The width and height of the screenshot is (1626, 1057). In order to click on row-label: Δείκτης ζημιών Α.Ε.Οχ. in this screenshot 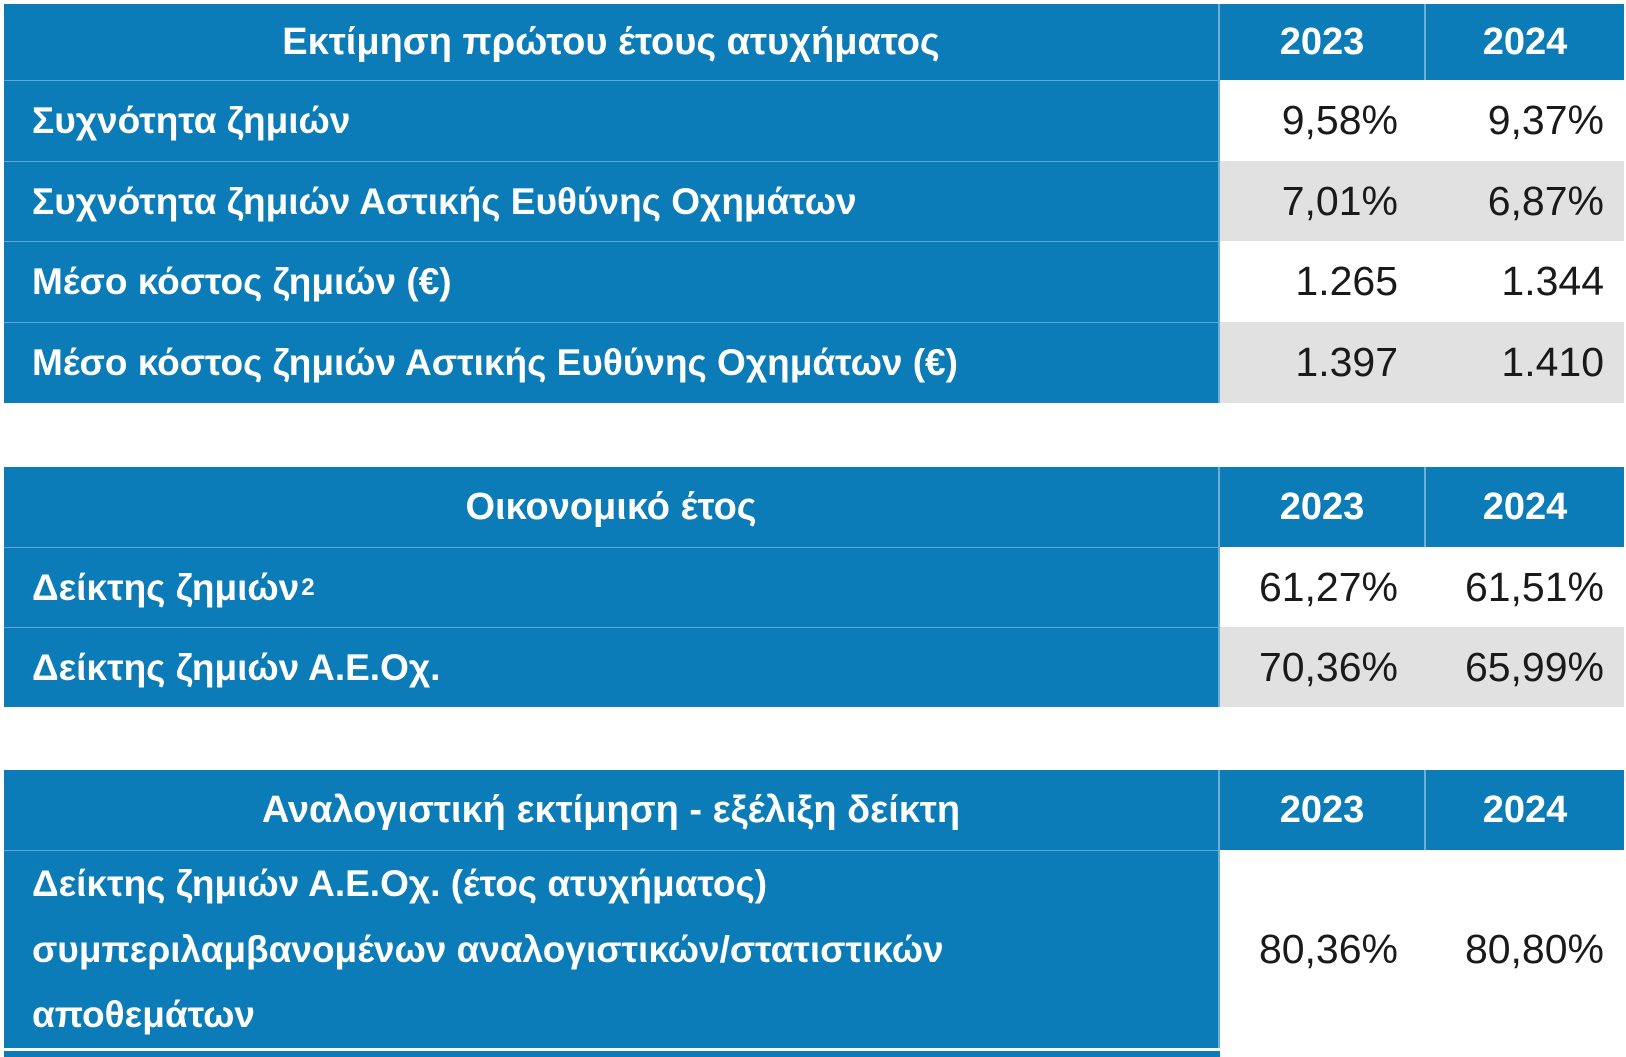, I will do `click(612, 667)`.